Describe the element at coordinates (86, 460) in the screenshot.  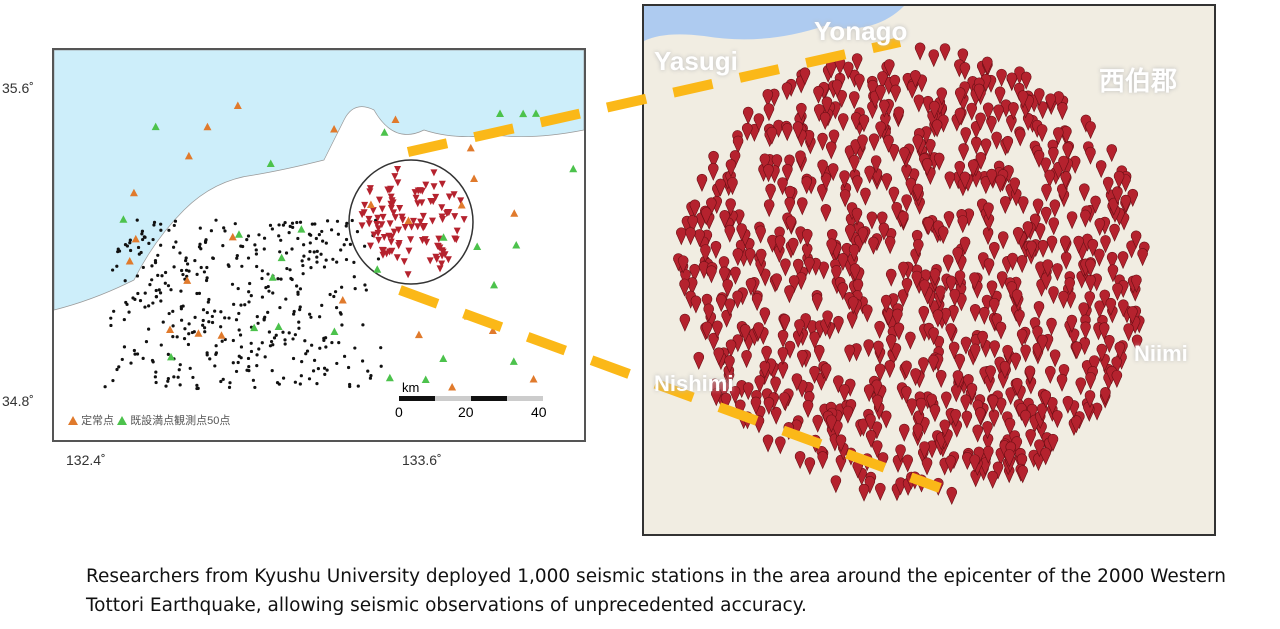
I see `lon-tick: 132.4˚` at that location.